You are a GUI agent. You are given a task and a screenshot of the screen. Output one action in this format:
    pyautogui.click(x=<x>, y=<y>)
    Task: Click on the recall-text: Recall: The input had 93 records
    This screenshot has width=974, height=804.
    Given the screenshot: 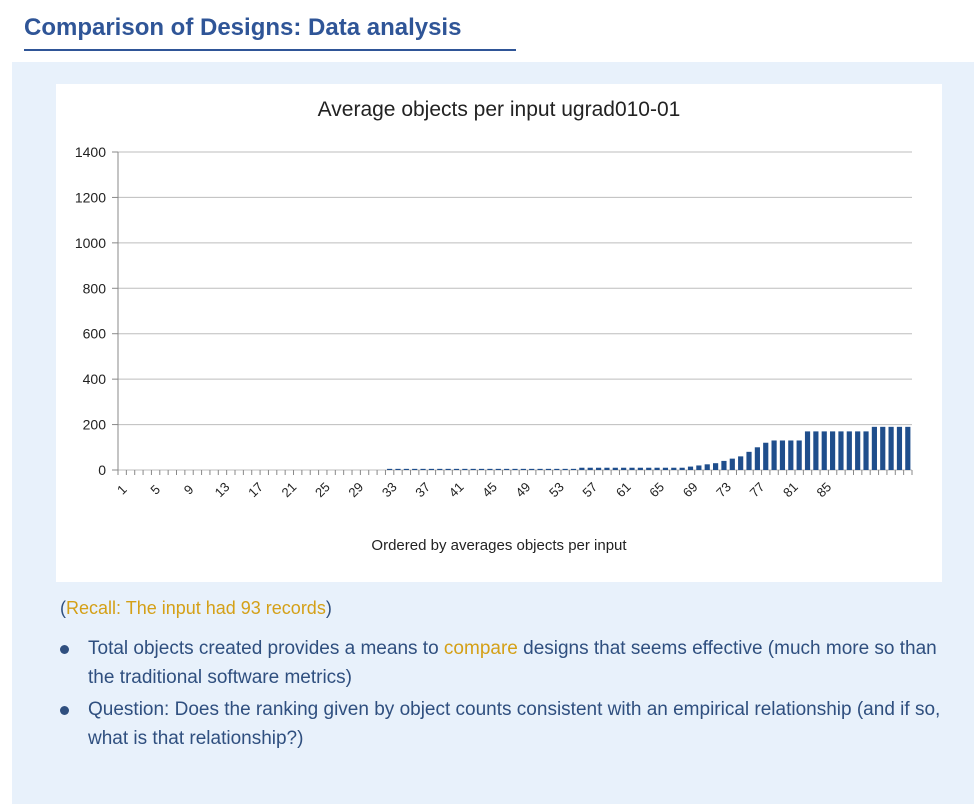 What is the action you would take?
    pyautogui.click(x=196, y=608)
    